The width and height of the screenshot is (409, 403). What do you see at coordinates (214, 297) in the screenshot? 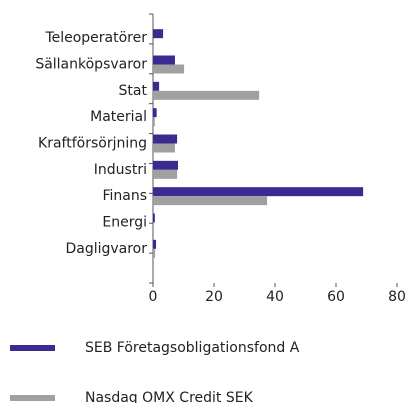
I see `x-tick-label: 20` at bounding box center [214, 297].